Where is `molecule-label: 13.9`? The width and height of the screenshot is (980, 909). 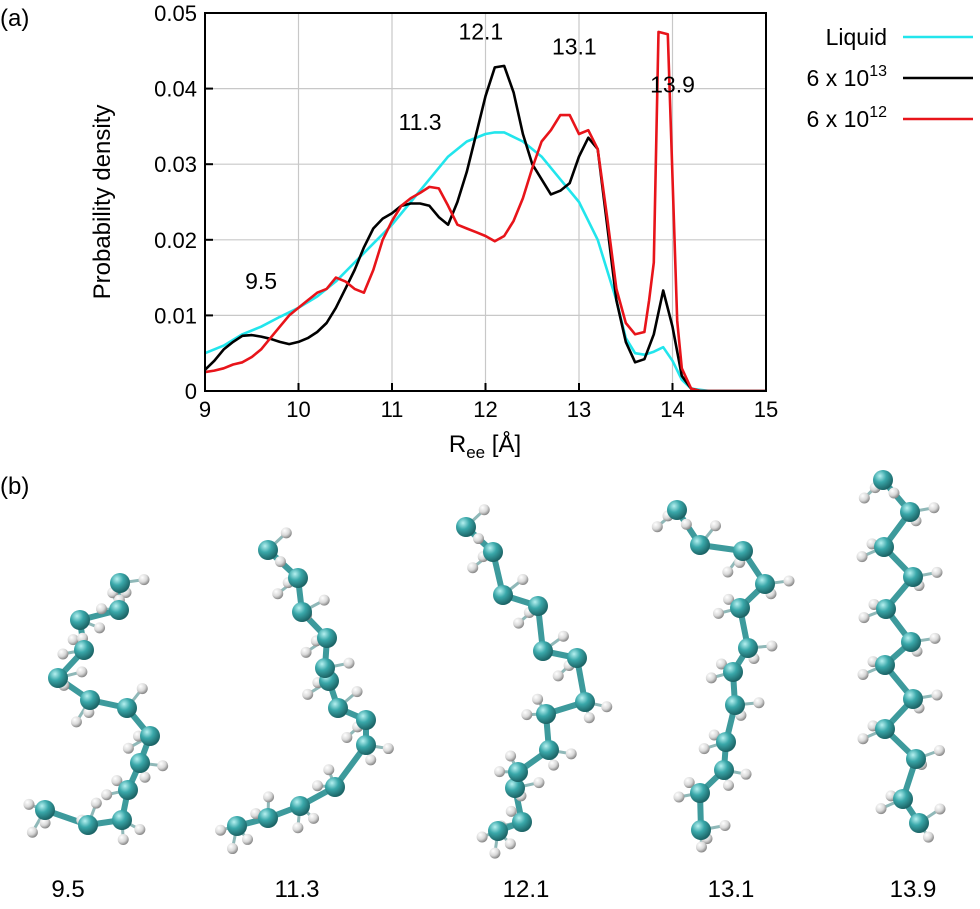 molecule-label: 13.9 is located at coordinates (913, 889).